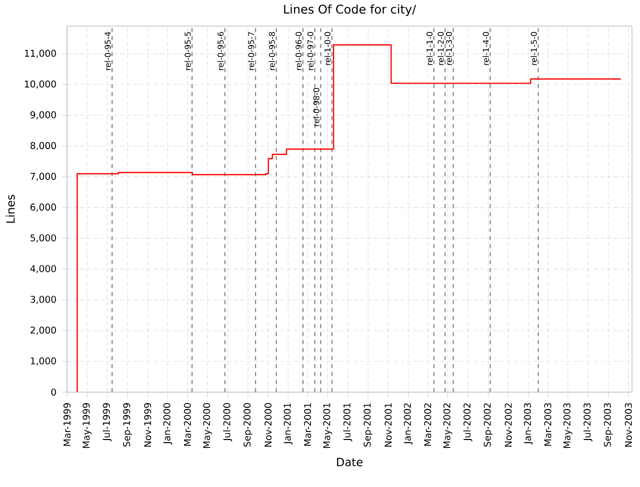 The image size is (640, 487). I want to click on x-tick-label: Jul-2001, so click(347, 422).